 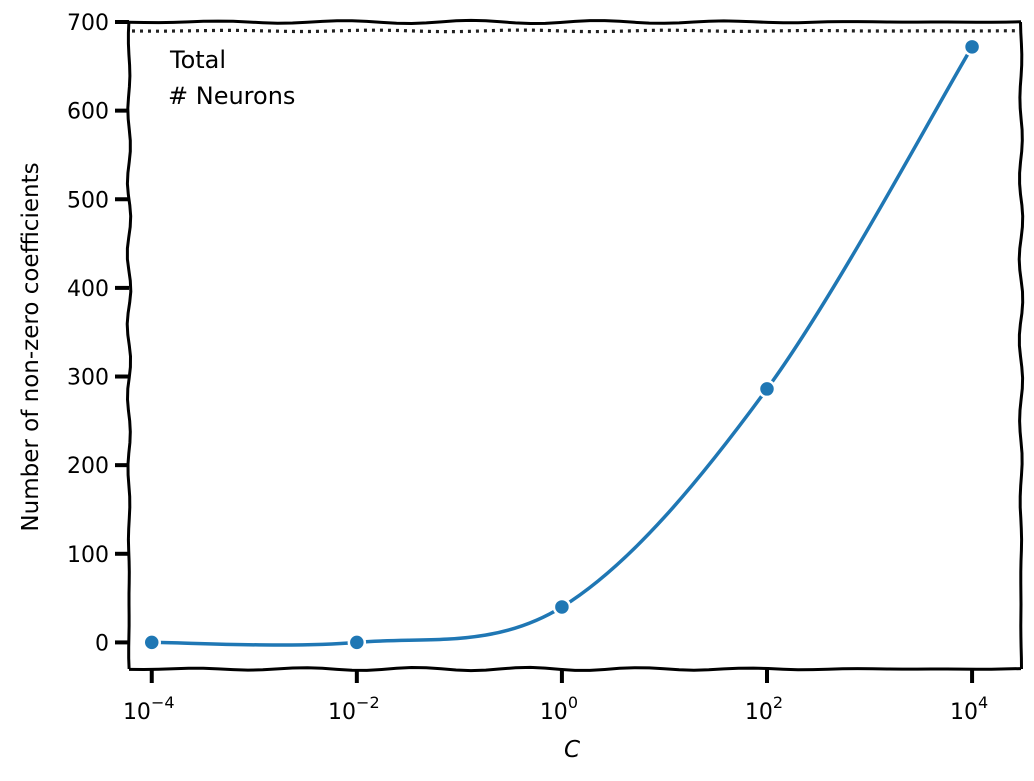 I want to click on y-axis-label: Number of non-zero coefficients, so click(x=31, y=346).